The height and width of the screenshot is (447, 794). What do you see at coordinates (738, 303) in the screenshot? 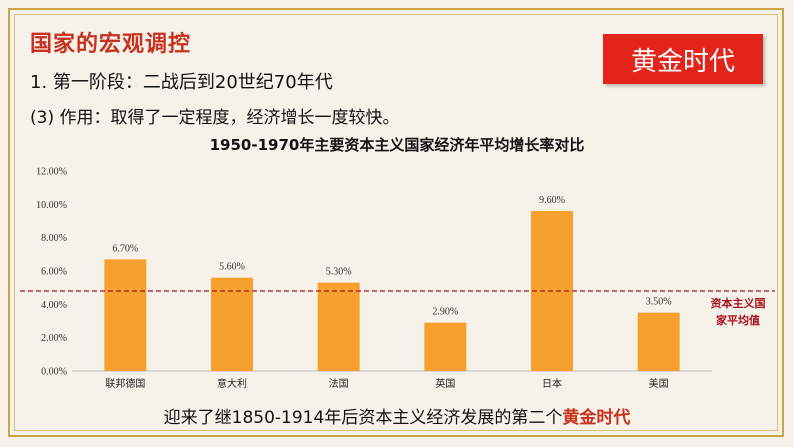
I see `average-label: 资本主义国` at bounding box center [738, 303].